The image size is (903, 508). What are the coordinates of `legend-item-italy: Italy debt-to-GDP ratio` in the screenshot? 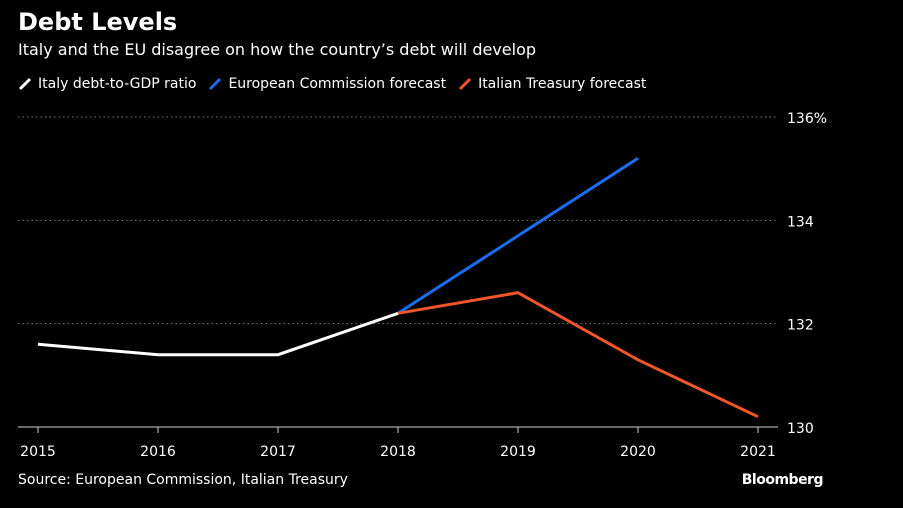 It's located at (107, 84).